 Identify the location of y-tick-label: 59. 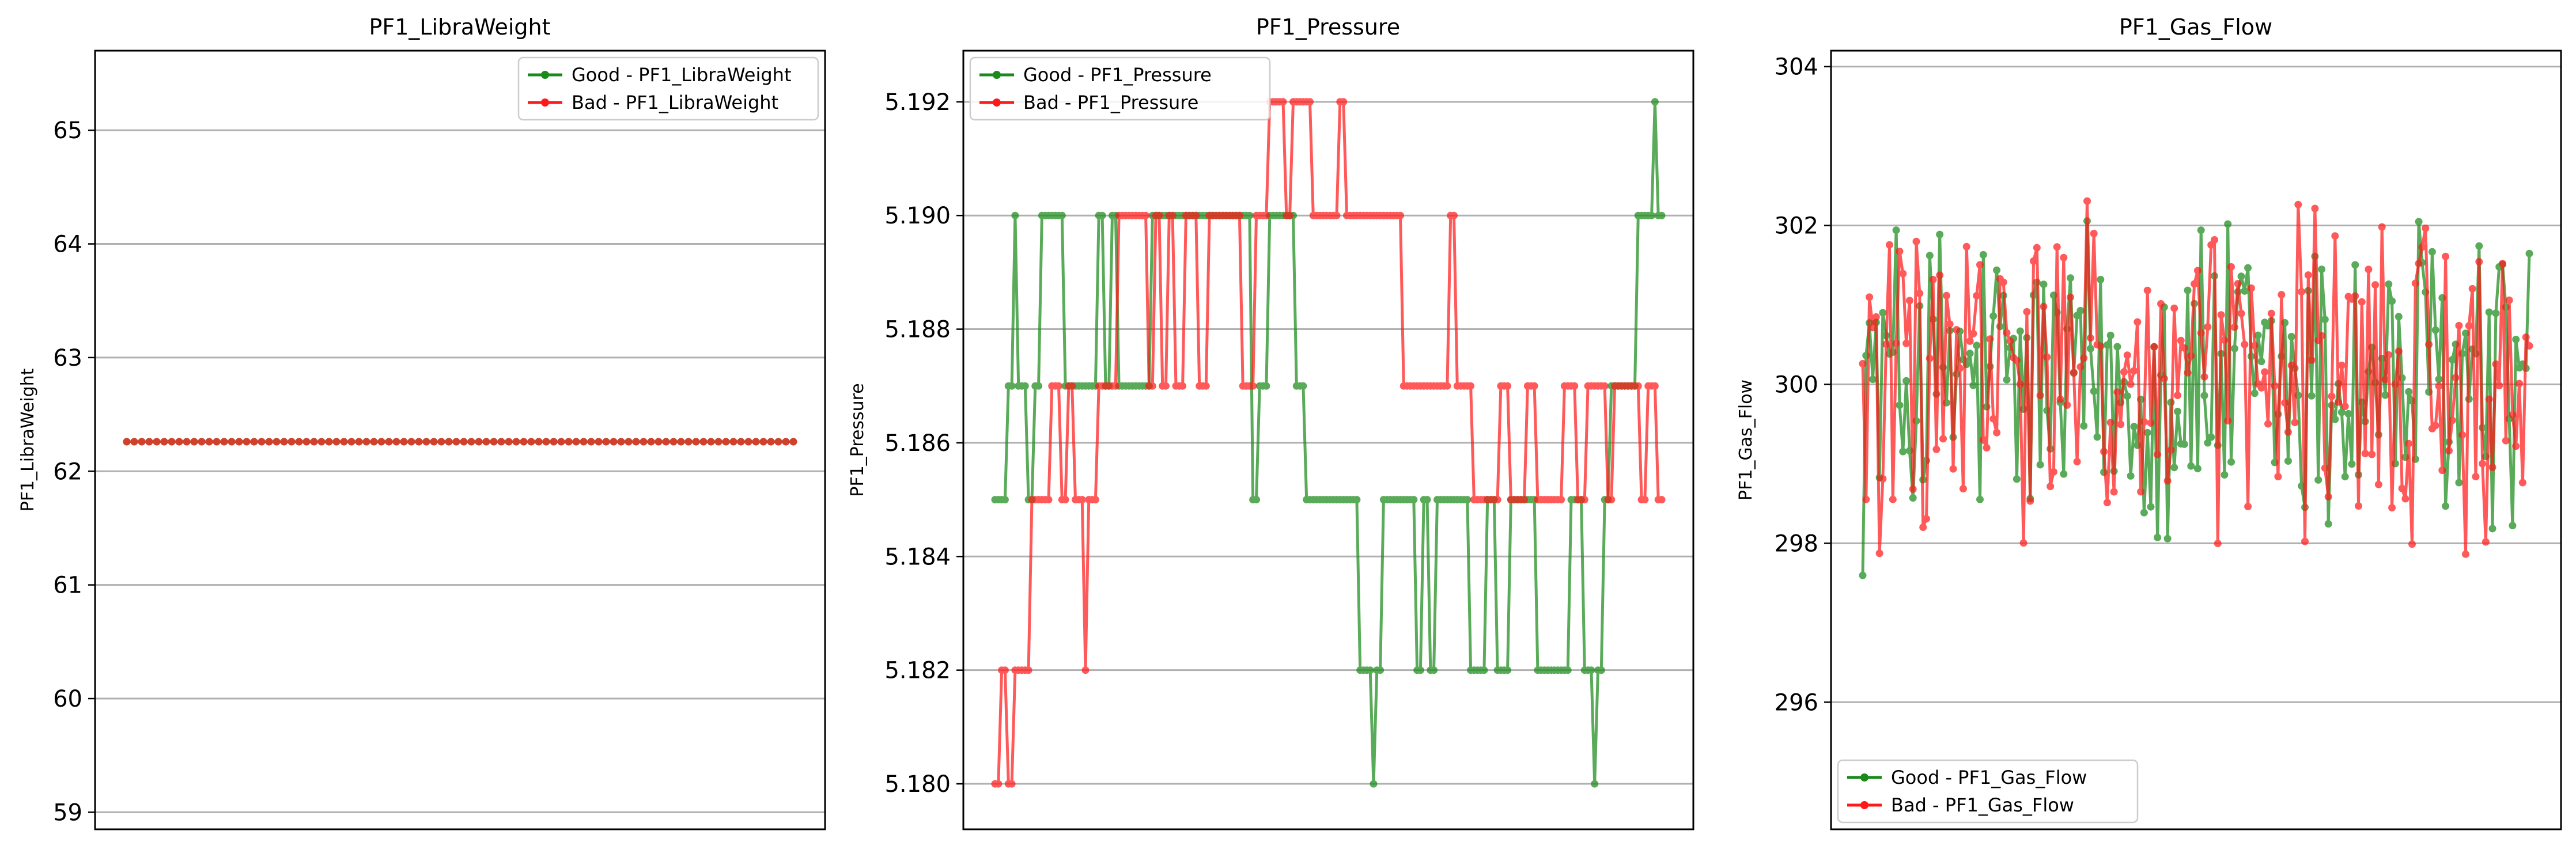
(67, 812).